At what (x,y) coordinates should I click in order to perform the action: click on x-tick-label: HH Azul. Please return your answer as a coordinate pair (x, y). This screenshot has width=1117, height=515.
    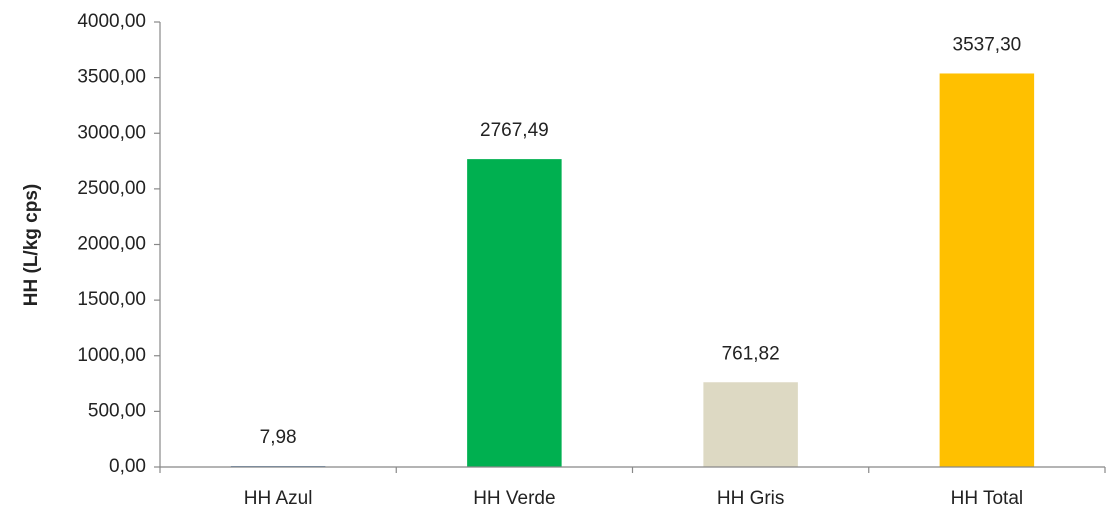
    Looking at the image, I should click on (278, 498).